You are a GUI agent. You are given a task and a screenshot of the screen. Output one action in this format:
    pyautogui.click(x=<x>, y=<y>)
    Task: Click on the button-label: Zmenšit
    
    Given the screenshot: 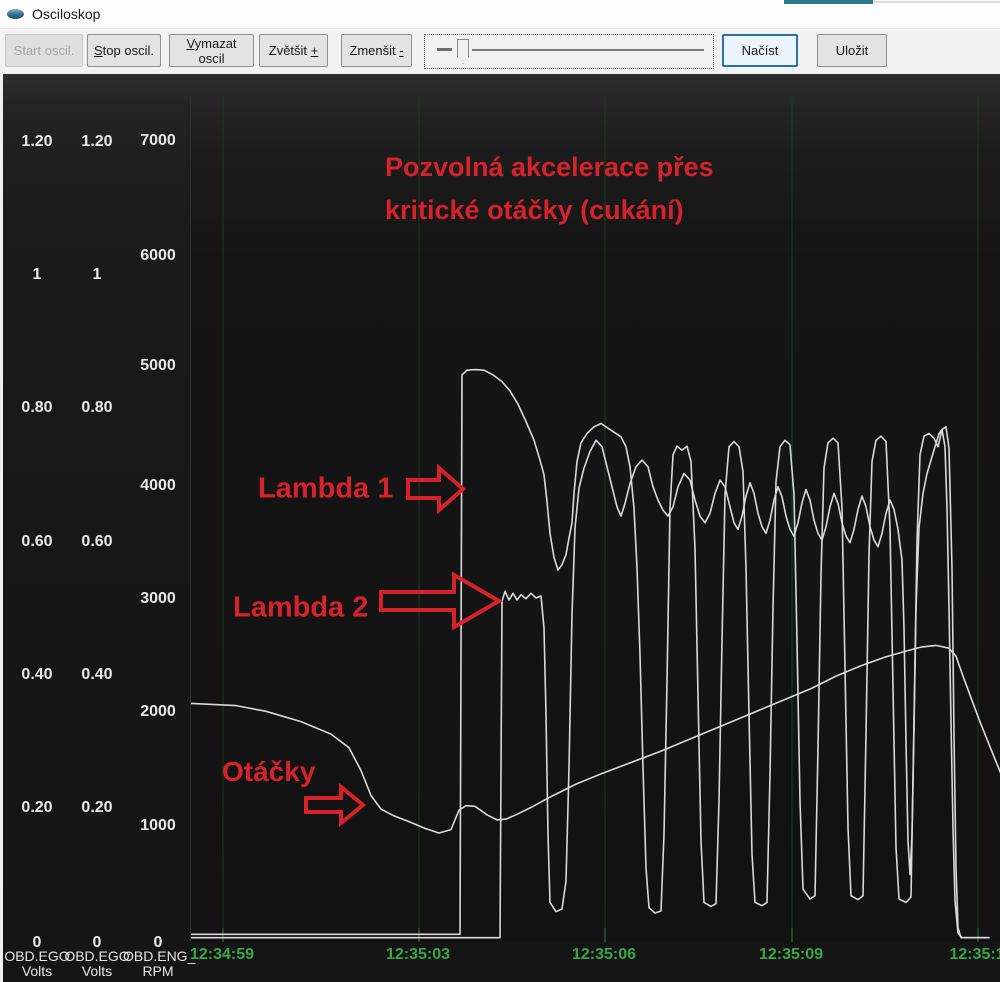 What is the action you would take?
    pyautogui.click(x=374, y=50)
    